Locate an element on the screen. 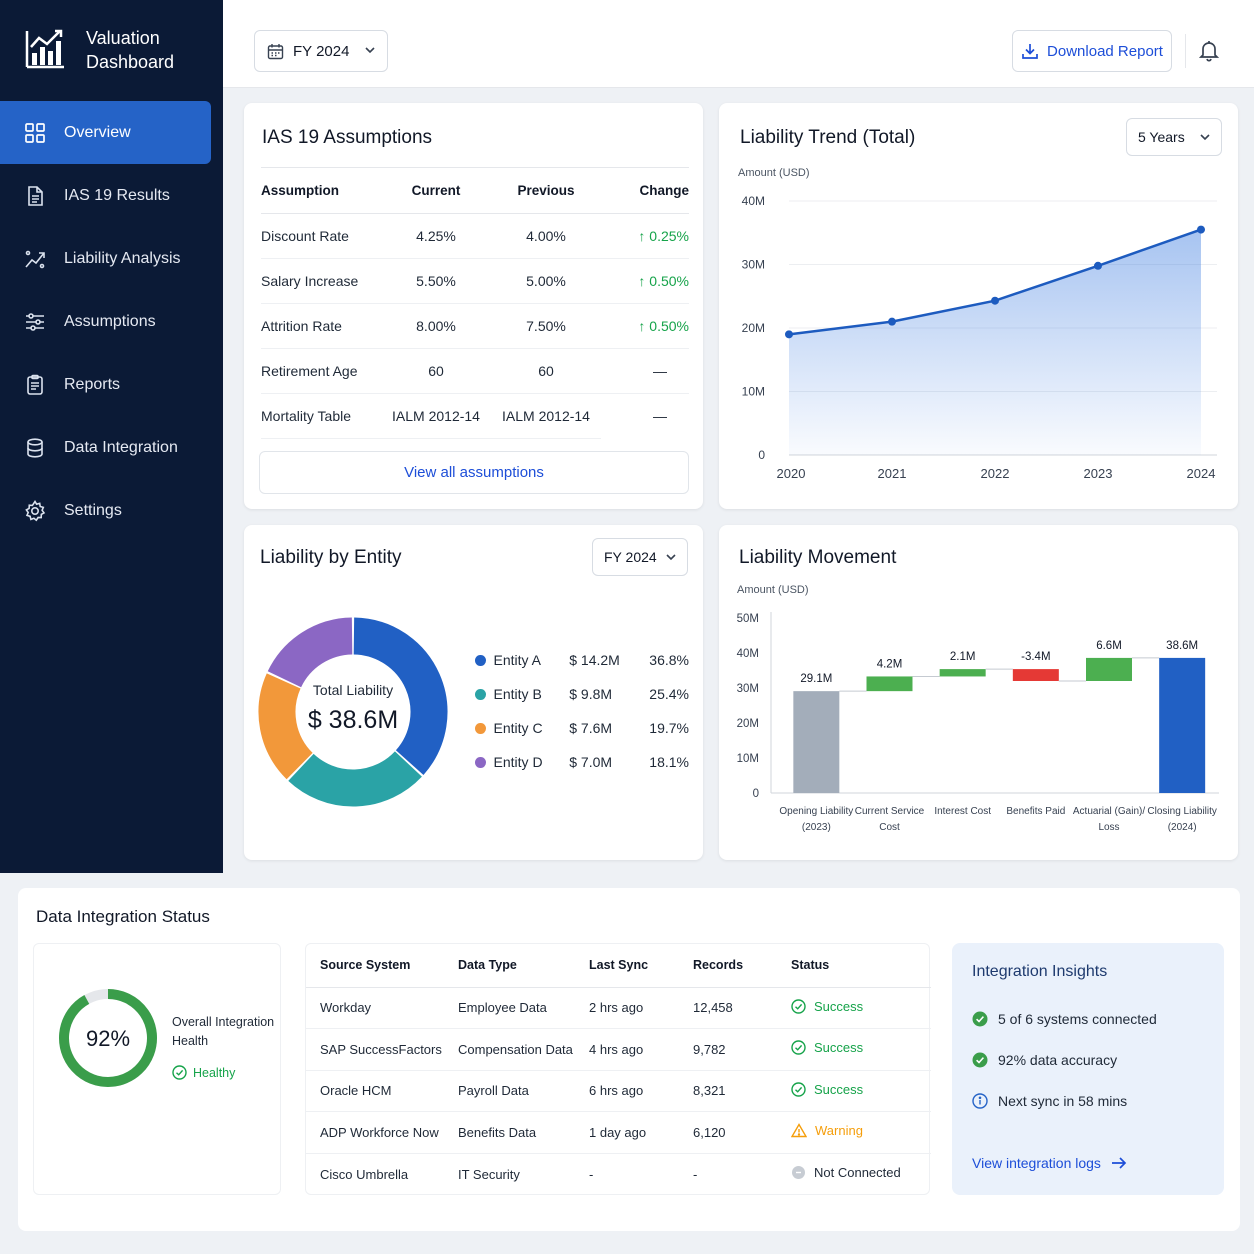 Image resolution: width=1254 pixels, height=1254 pixels. assumptions-title: IAS 19 Assumptions is located at coordinates (347, 137).